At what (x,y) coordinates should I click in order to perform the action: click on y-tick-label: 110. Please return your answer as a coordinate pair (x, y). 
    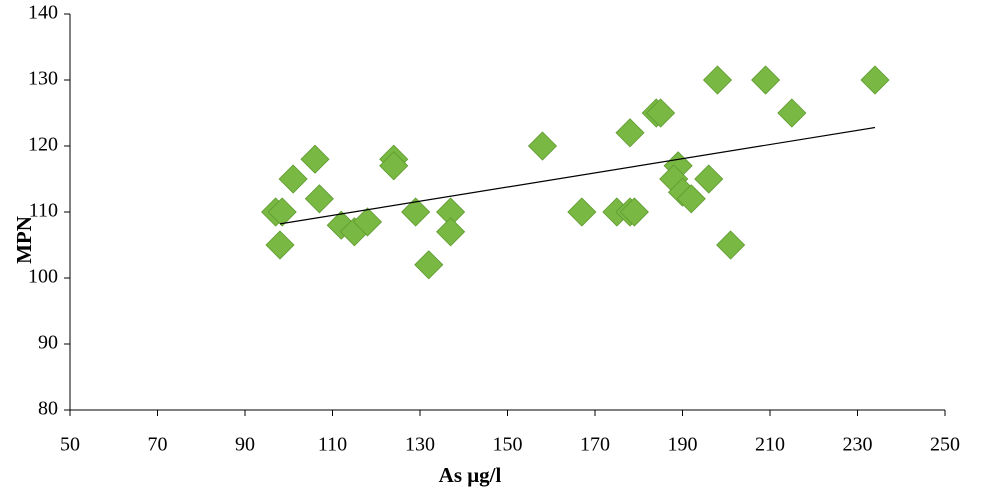
    Looking at the image, I should click on (43, 211).